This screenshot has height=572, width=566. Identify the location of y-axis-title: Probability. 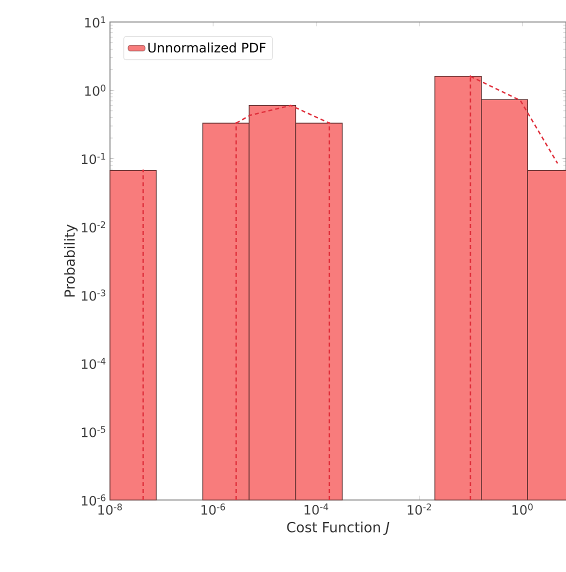
(71, 260).